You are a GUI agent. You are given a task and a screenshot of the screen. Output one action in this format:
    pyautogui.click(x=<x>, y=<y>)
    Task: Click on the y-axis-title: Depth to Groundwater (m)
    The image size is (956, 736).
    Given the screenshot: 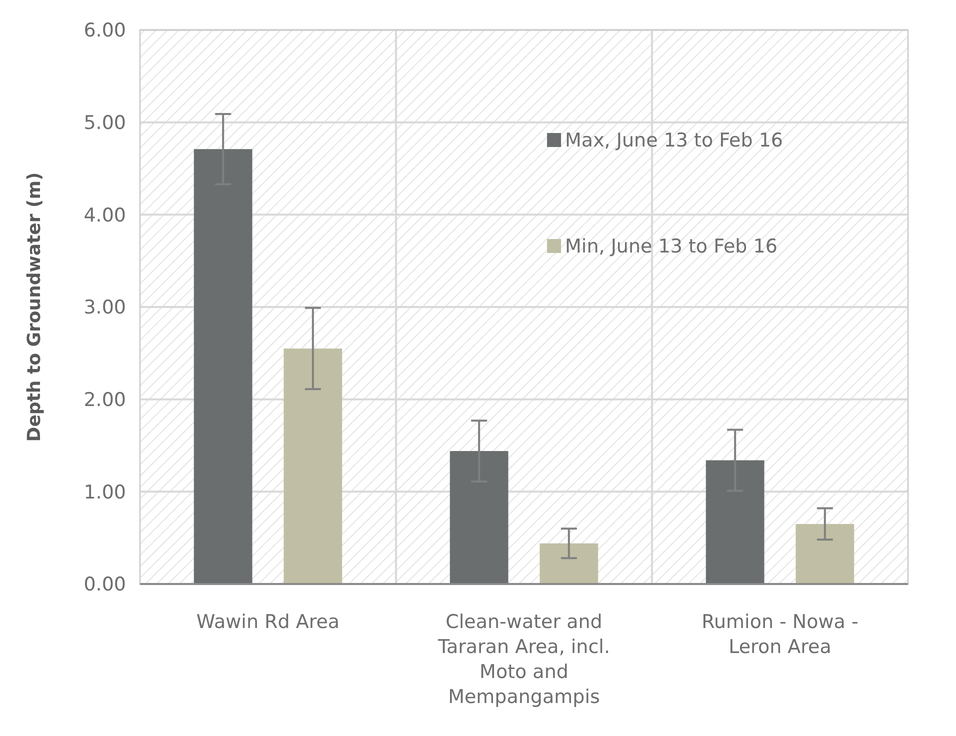 What is the action you would take?
    pyautogui.click(x=34, y=307)
    